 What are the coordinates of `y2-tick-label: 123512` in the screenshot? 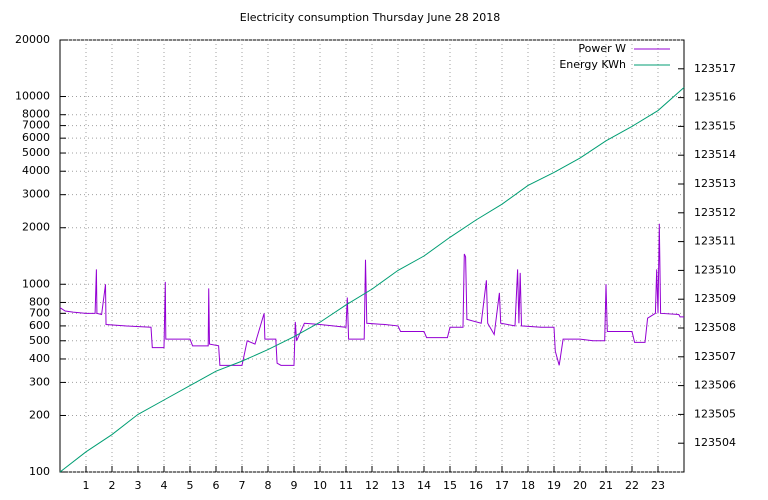 It's located at (715, 212).